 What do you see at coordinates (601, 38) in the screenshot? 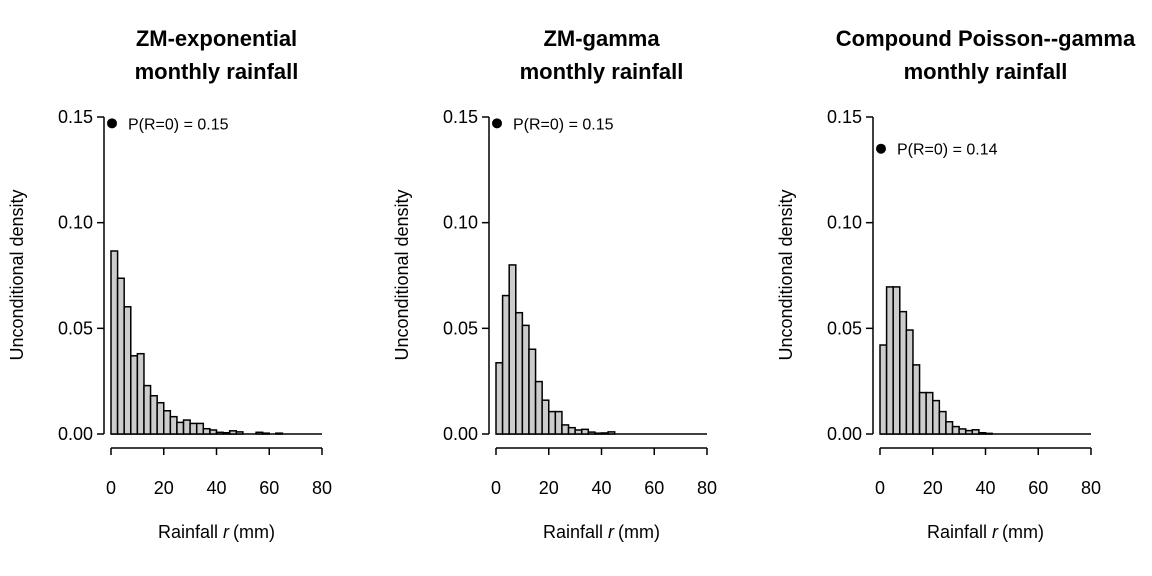
I see `chart-title-line: ZM-gamma` at bounding box center [601, 38].